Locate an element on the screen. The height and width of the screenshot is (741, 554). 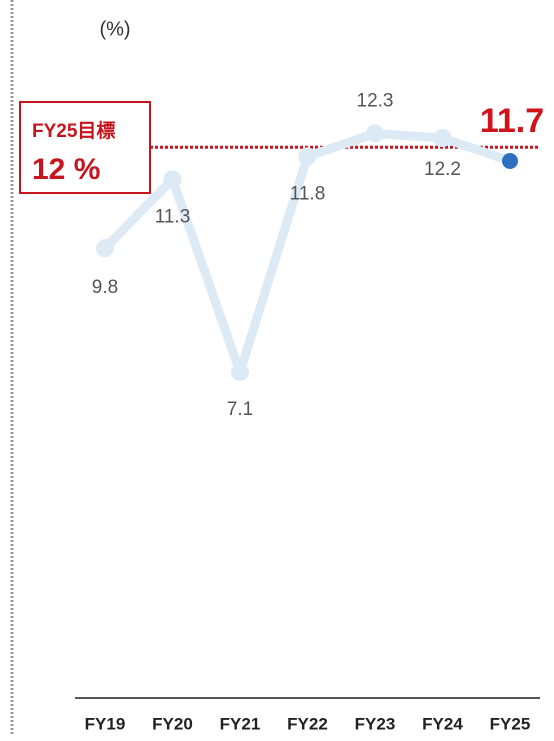
target-box is located at coordinates (85, 147).